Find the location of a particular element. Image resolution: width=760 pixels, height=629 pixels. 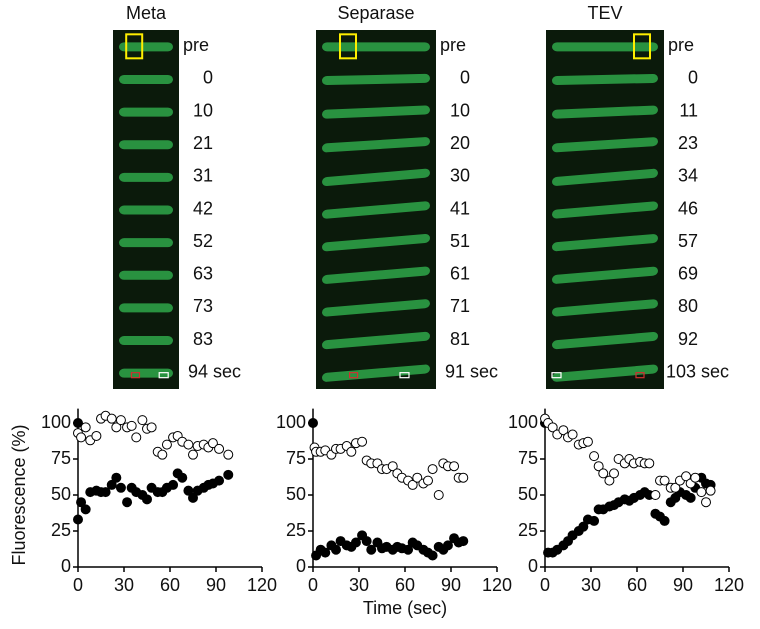

frame-label: 103 sec is located at coordinates (697, 371).